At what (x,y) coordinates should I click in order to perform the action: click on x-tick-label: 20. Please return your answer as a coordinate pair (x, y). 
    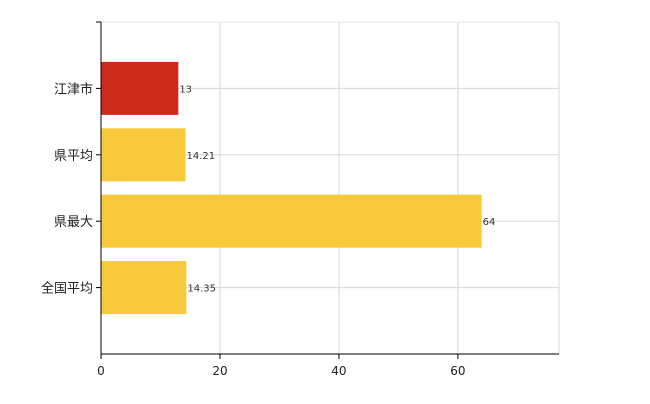
    Looking at the image, I should click on (219, 371).